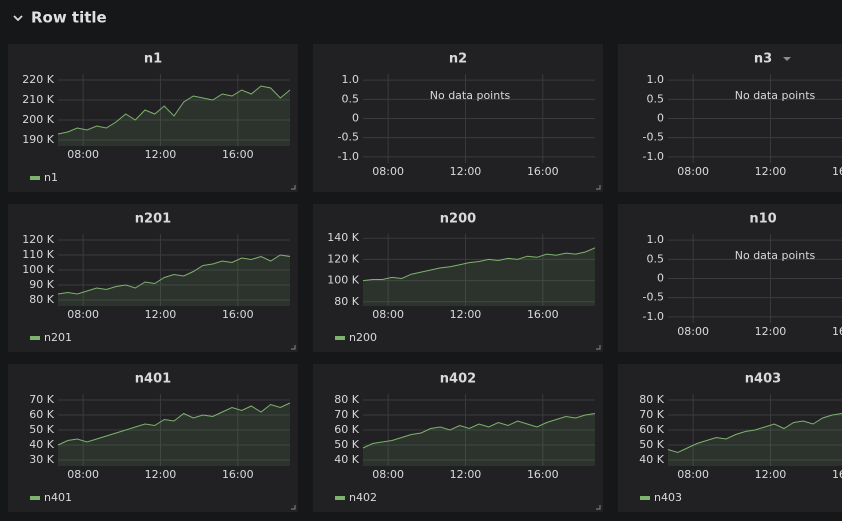  I want to click on y-tick-label: 90 K, so click(41, 284).